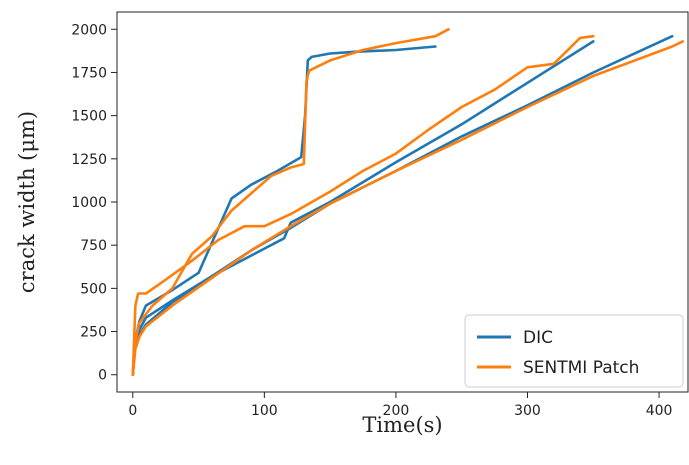  What do you see at coordinates (27, 202) in the screenshot?
I see `y-axis-label: crack width (μm)` at bounding box center [27, 202].